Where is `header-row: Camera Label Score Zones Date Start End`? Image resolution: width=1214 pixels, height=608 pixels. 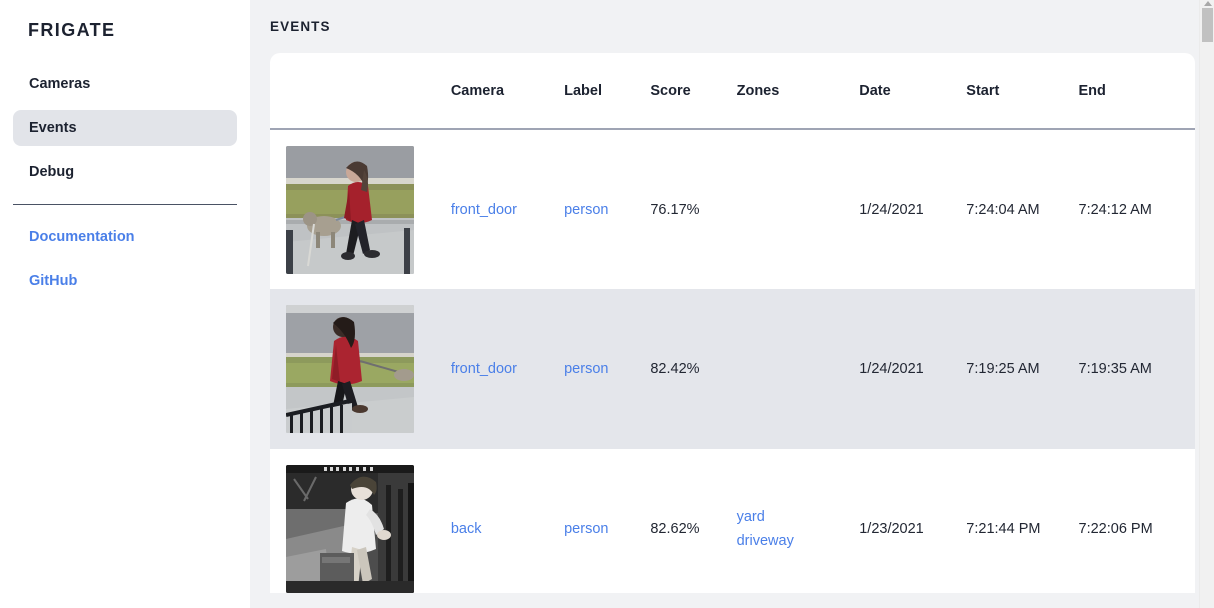 header-row: Camera Label Score Zones Date Start End is located at coordinates (732, 91).